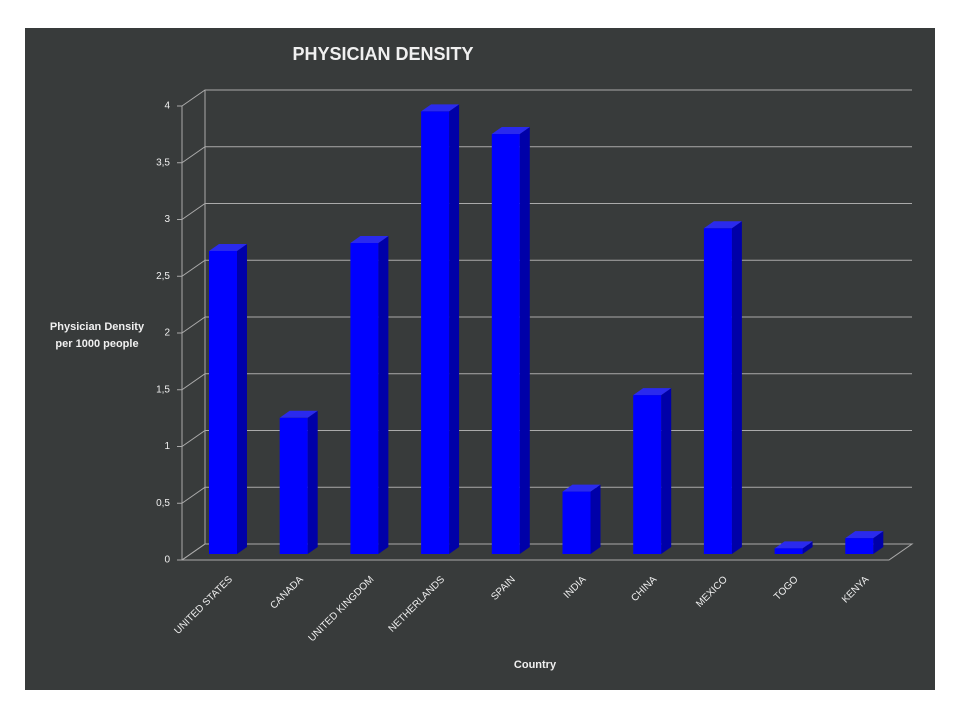 Image resolution: width=960 pixels, height=720 pixels. Describe the element at coordinates (167, 333) in the screenshot. I see `y-tick-label: 2` at that location.